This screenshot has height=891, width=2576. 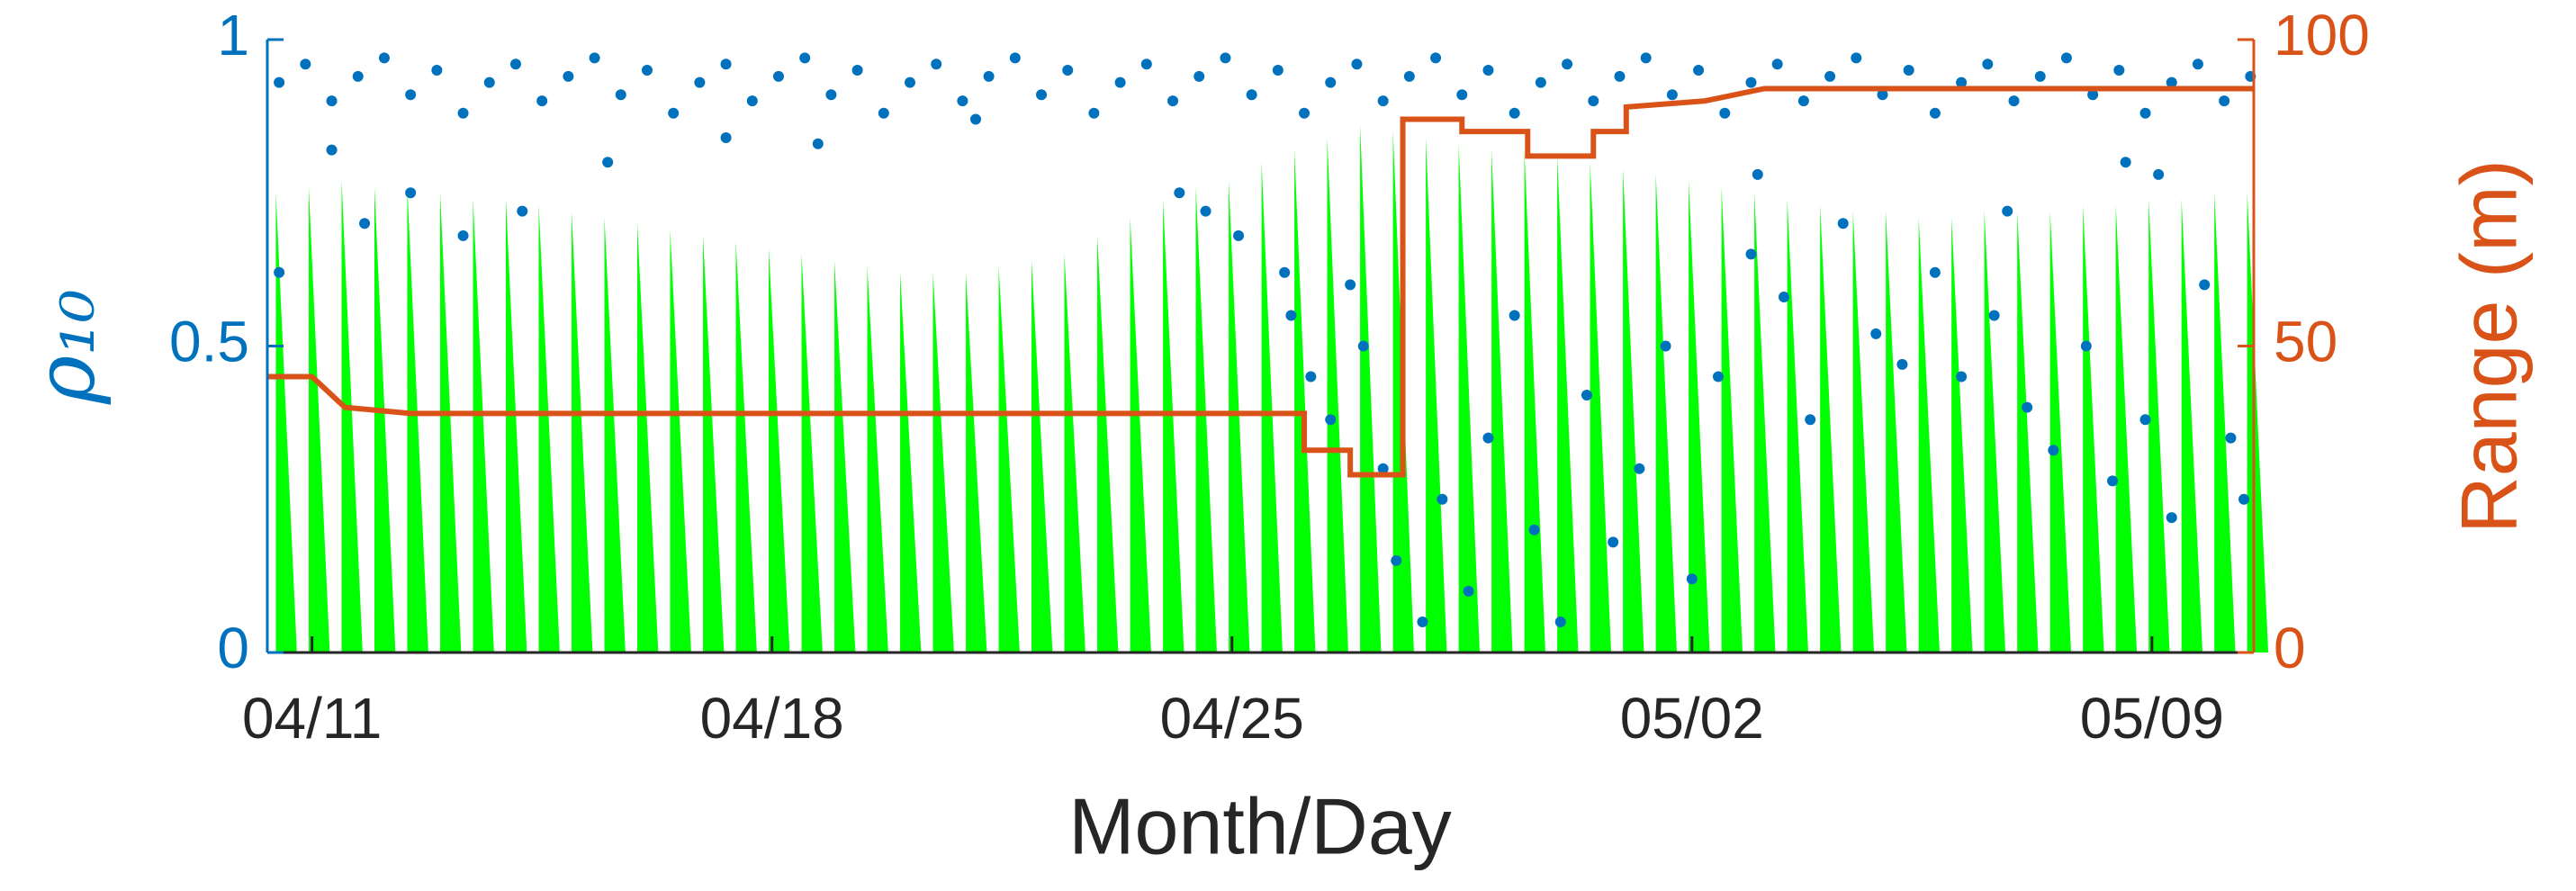 I want to click on y2-tick-label: 100, so click(x=2322, y=35).